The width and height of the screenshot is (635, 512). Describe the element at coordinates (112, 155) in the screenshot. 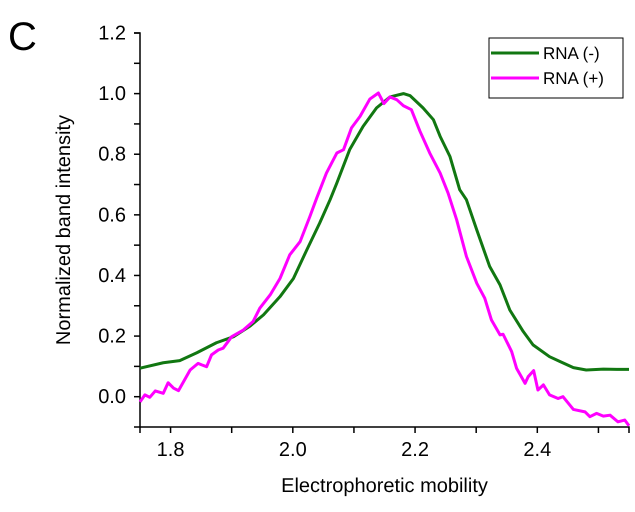

I see `y-tick-label: 0.8` at that location.